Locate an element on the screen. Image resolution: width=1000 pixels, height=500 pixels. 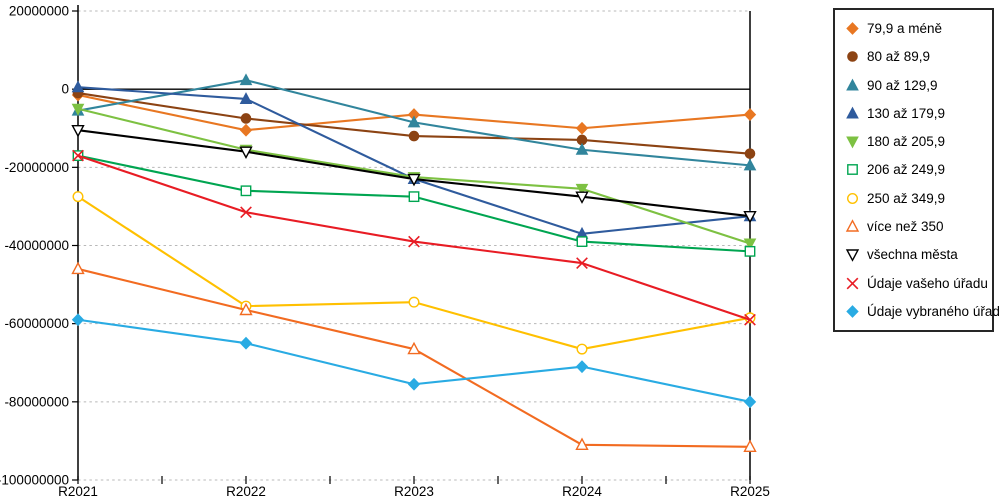
legend-label: více než 350 is located at coordinates (905, 227).